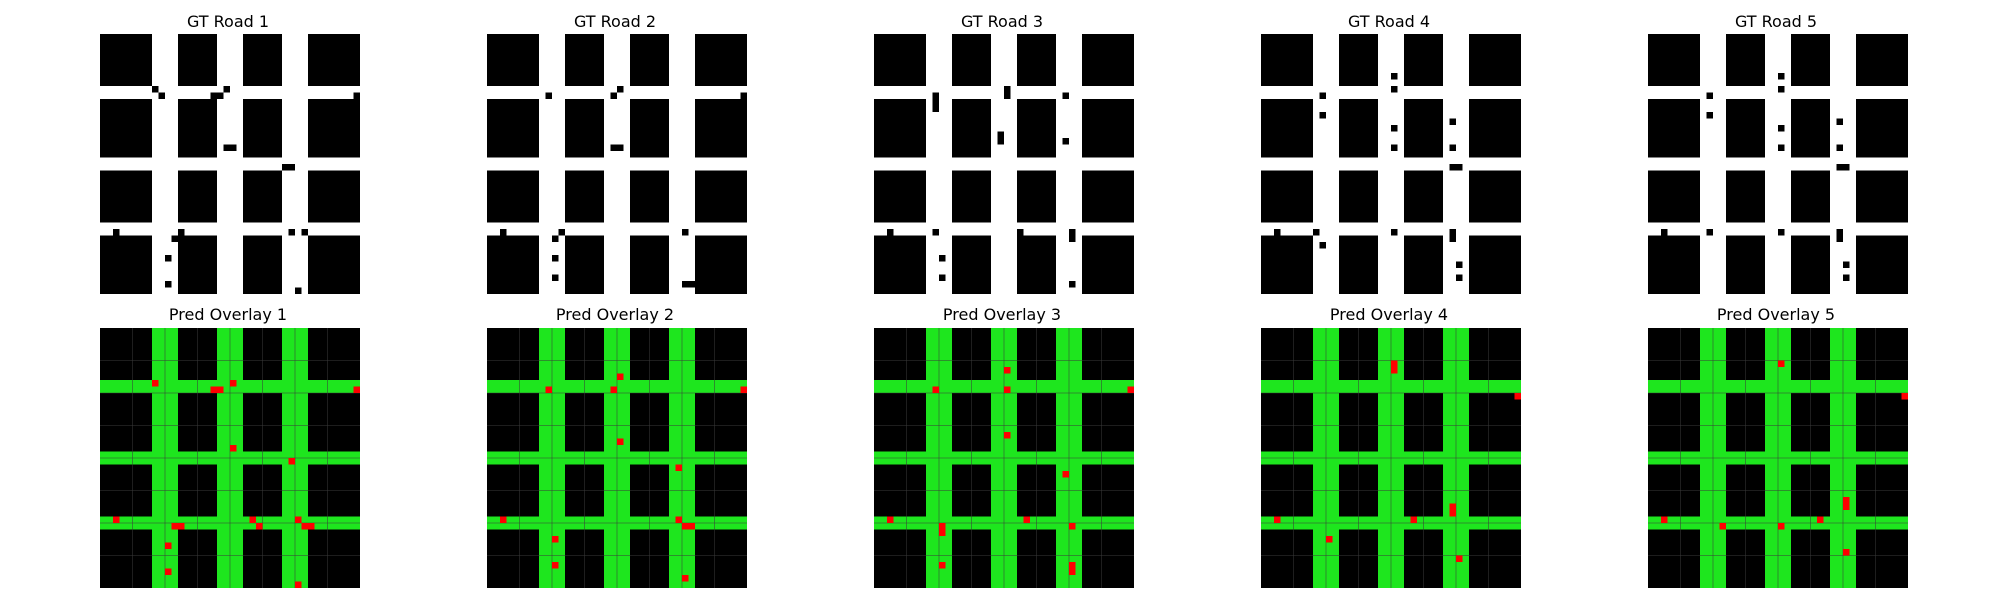  What do you see at coordinates (615, 21) in the screenshot?
I see `gt-title-2: GT Road 2` at bounding box center [615, 21].